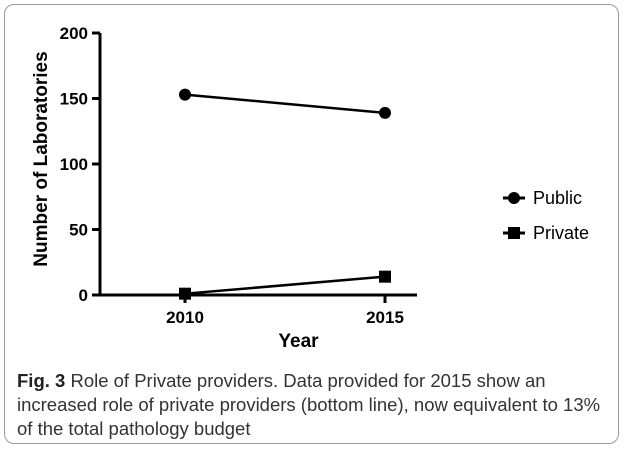  What do you see at coordinates (561, 233) in the screenshot?
I see `legend-label-private: Private` at bounding box center [561, 233].